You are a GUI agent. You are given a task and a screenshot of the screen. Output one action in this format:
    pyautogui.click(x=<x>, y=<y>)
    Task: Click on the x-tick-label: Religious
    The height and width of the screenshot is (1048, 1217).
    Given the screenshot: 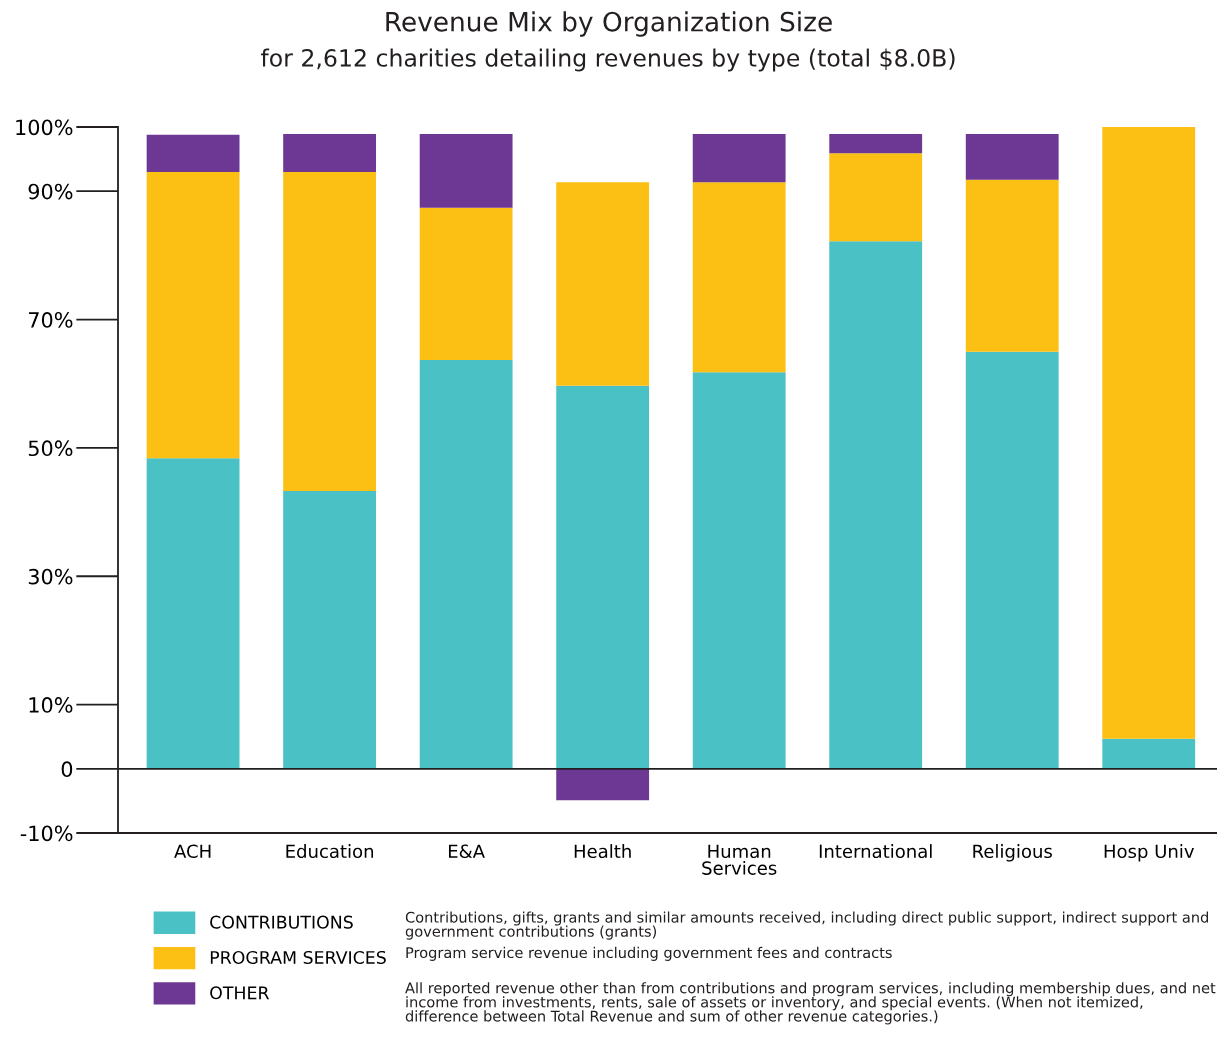 What is the action you would take?
    pyautogui.click(x=1012, y=853)
    